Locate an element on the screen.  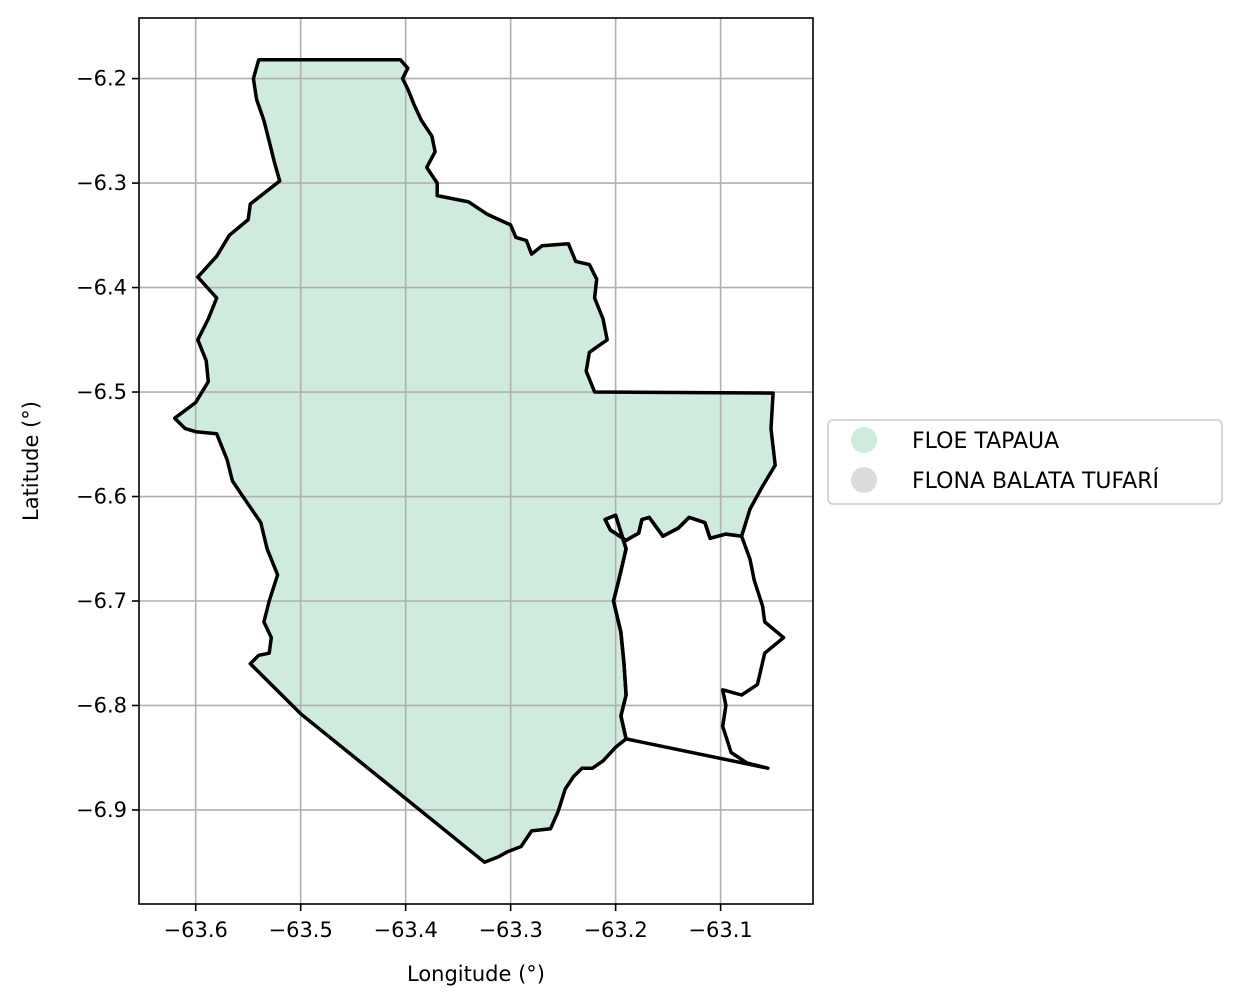
x-axis: −63.6 −63.5 −63.4 −63.3 −63.2 −63.1 is located at coordinates (458, 923).